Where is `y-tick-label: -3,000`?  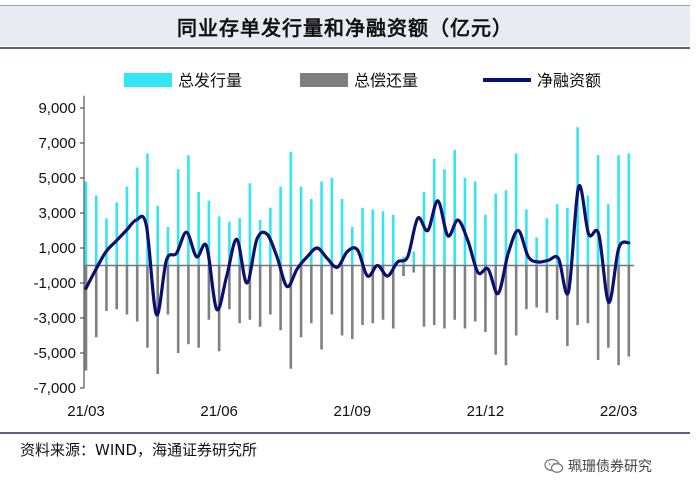 y-tick-label: -3,000 is located at coordinates (54, 318).